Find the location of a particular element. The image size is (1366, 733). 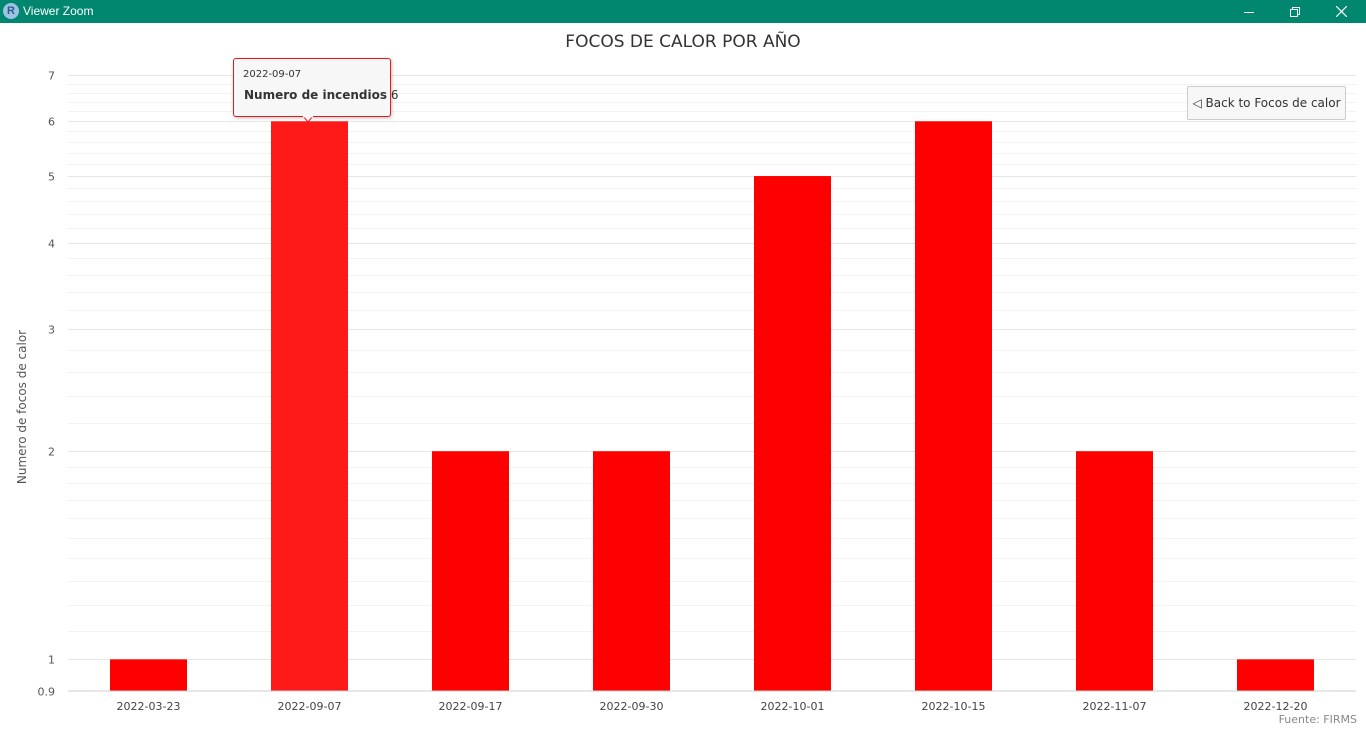

tooltip-row: Numero de incendios 6 is located at coordinates (321, 95).